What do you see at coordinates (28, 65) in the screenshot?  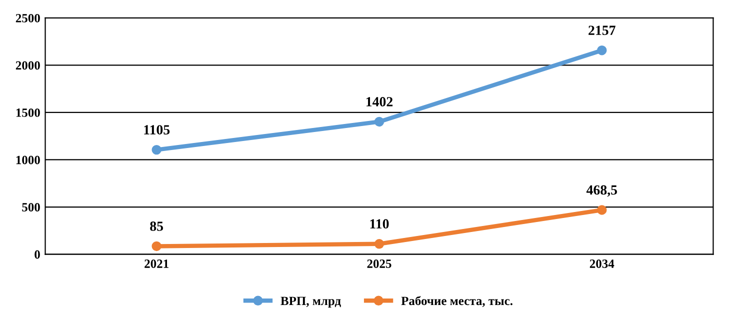 I see `y-tick-label: 2000` at bounding box center [28, 65].